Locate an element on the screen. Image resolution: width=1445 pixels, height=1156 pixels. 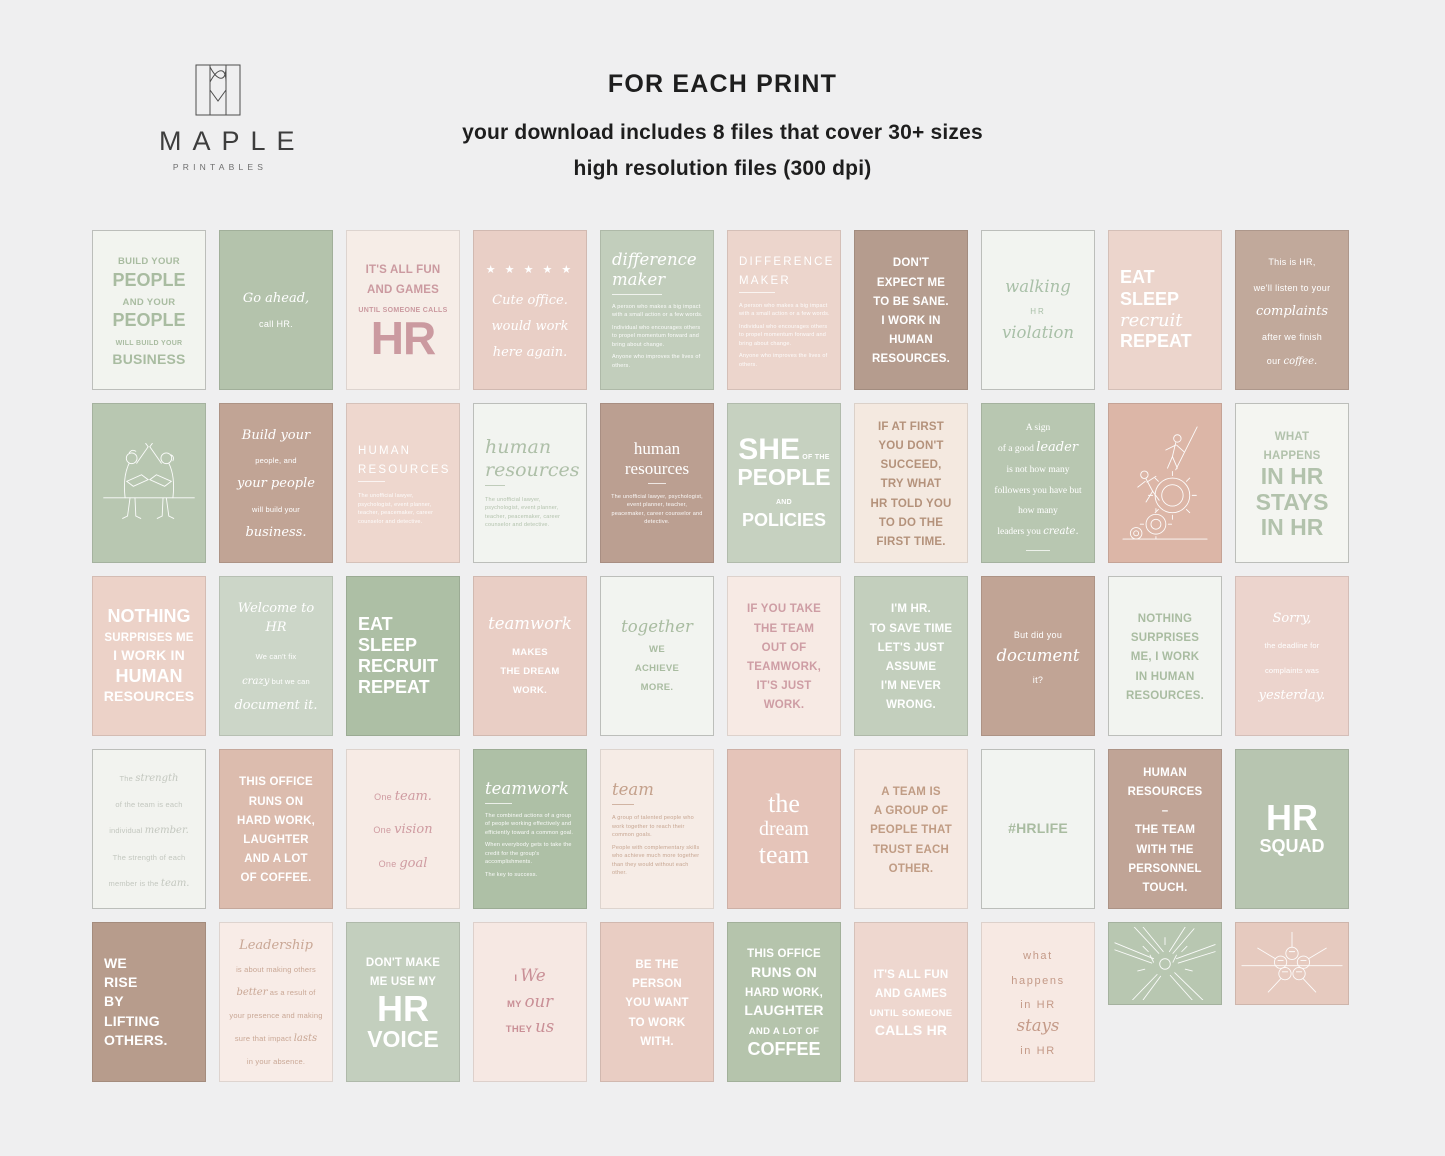
poster-text-line: complaints was is located at coordinates (1292, 670).